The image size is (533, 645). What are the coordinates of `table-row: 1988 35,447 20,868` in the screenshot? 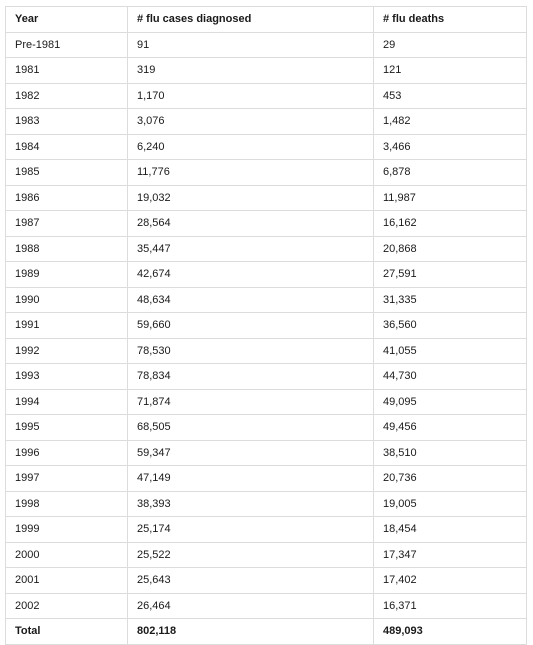 It's located at (266, 248).